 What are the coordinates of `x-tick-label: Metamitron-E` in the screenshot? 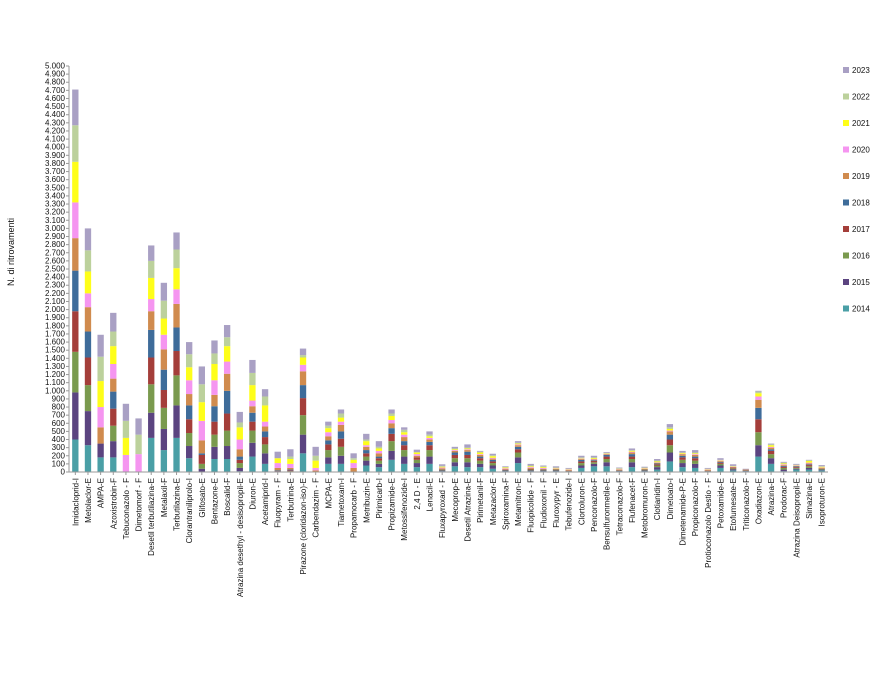 It's located at (518, 502).